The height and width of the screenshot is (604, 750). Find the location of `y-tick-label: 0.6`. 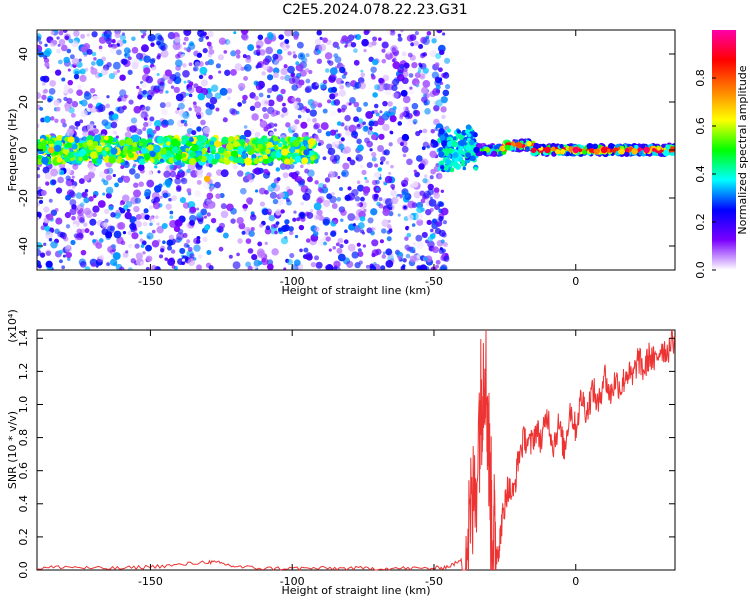

y-tick-label: 0.6 is located at coordinates (23, 471).